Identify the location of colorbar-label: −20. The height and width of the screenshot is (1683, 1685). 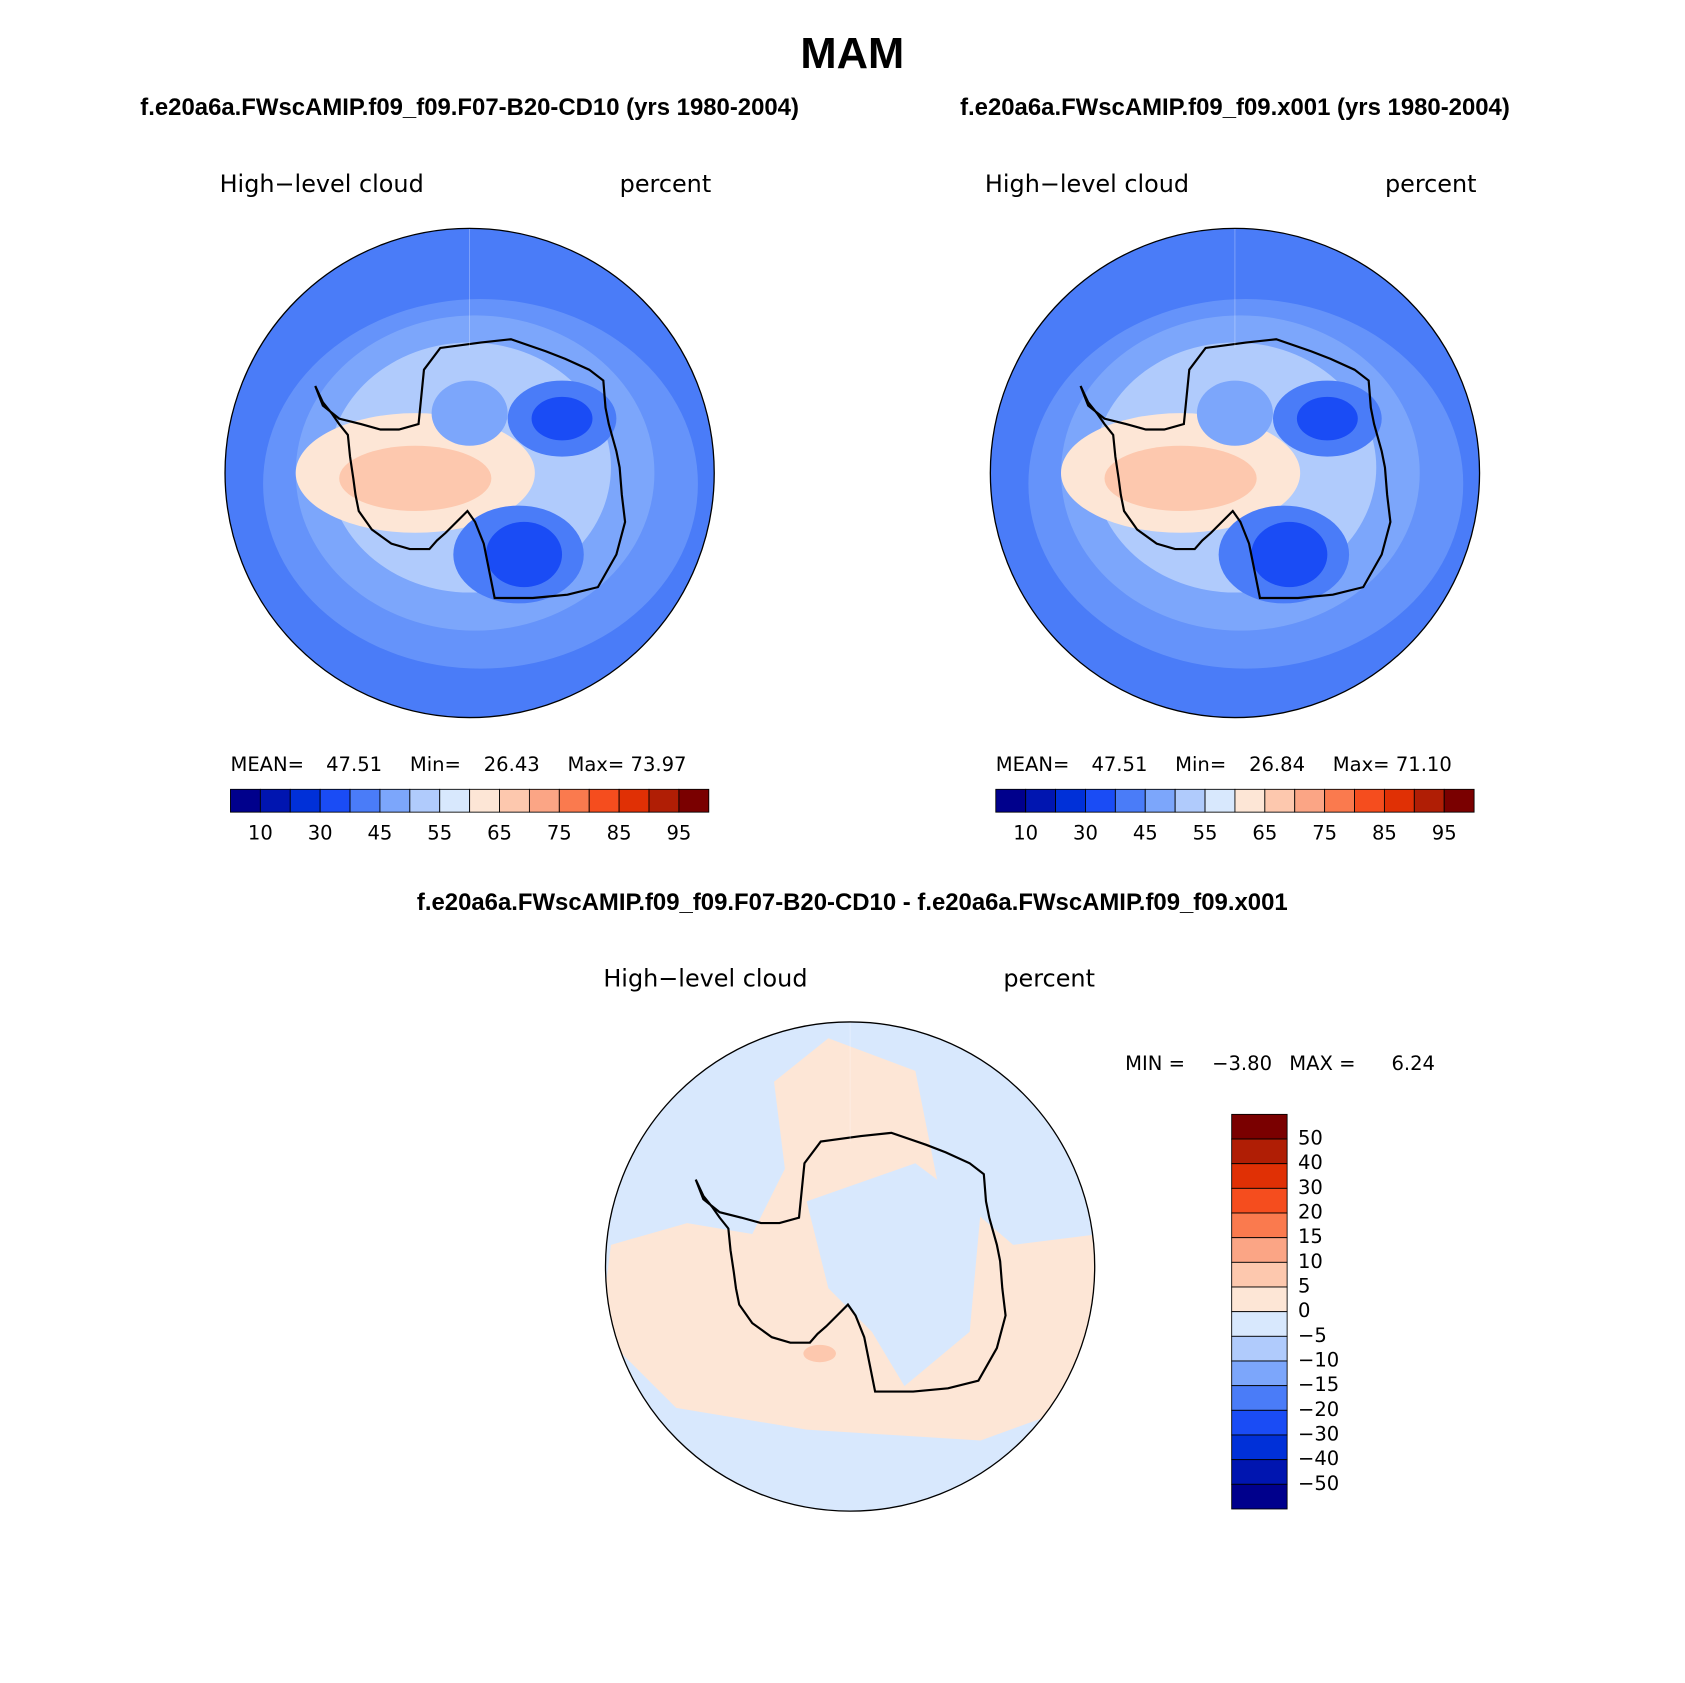
(1318, 1409).